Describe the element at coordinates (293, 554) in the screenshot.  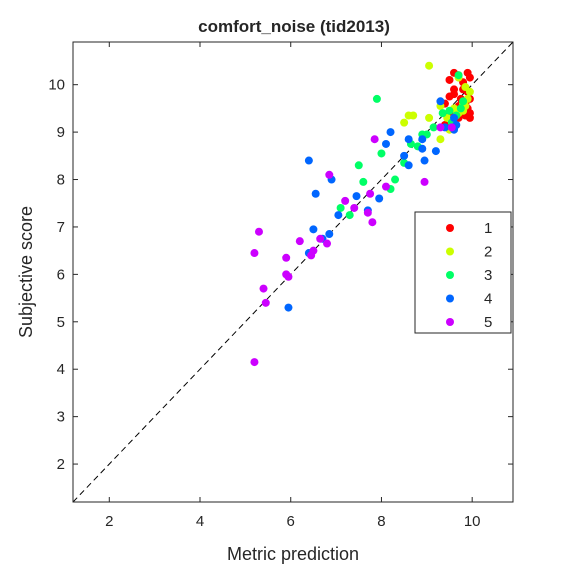
I see `x-axis-label: Metric prediction` at that location.